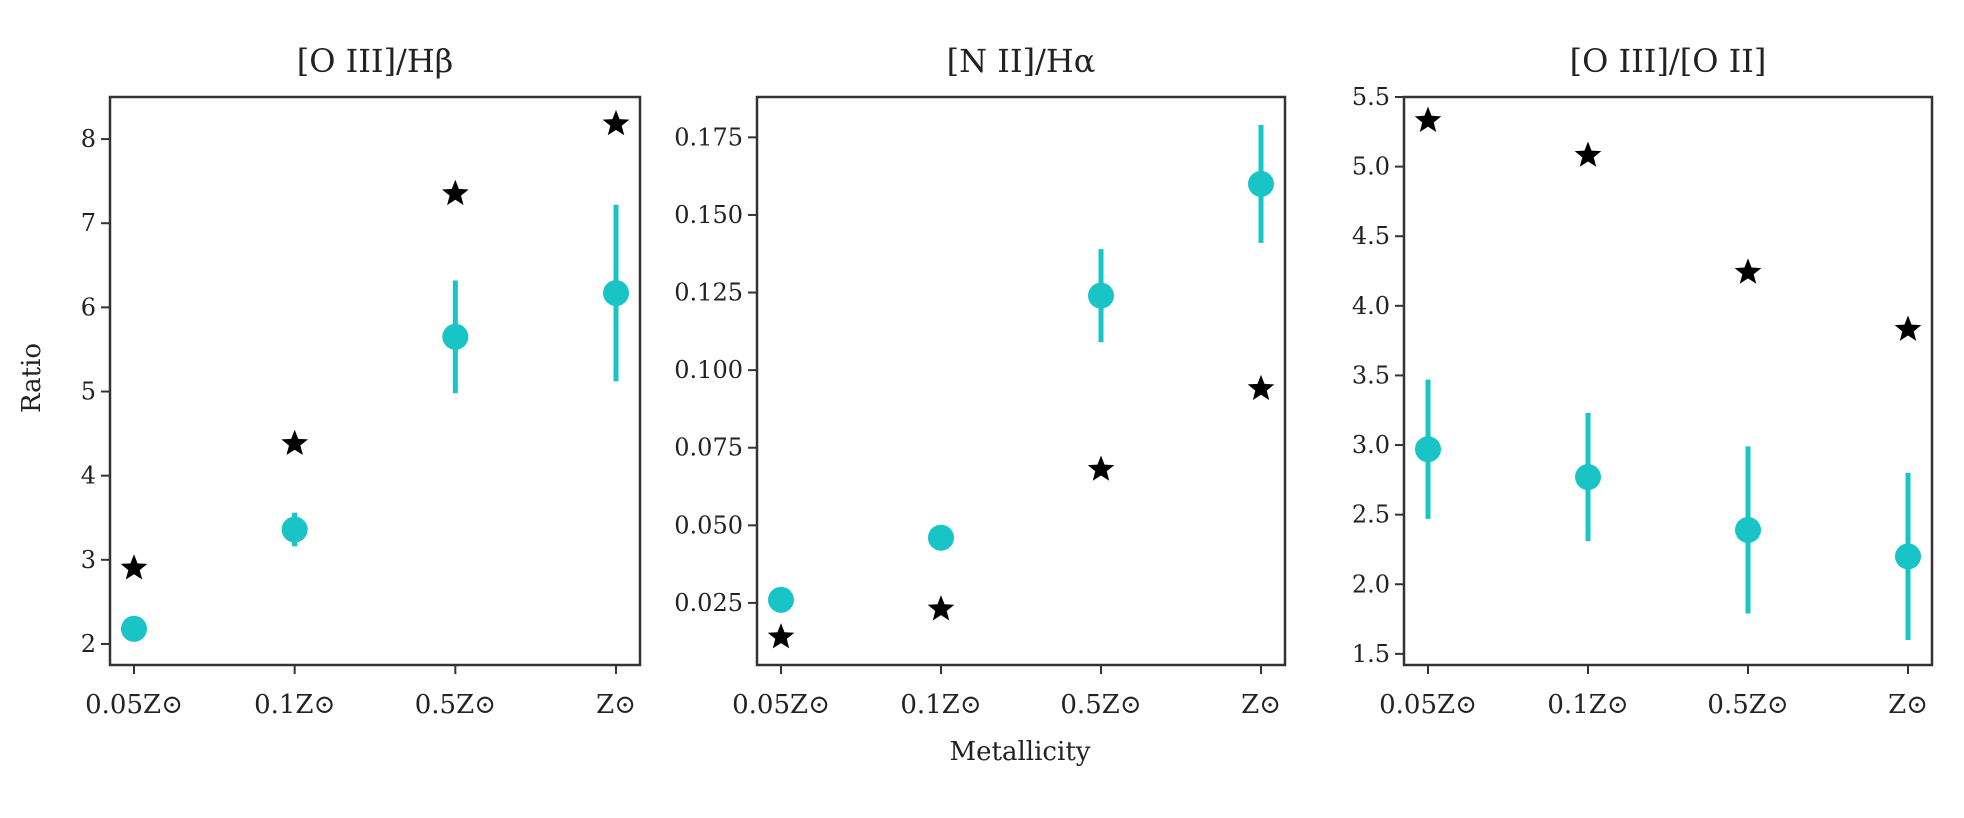 The height and width of the screenshot is (818, 1964). Describe the element at coordinates (708, 525) in the screenshot. I see `y-tick-label: 0.050` at that location.